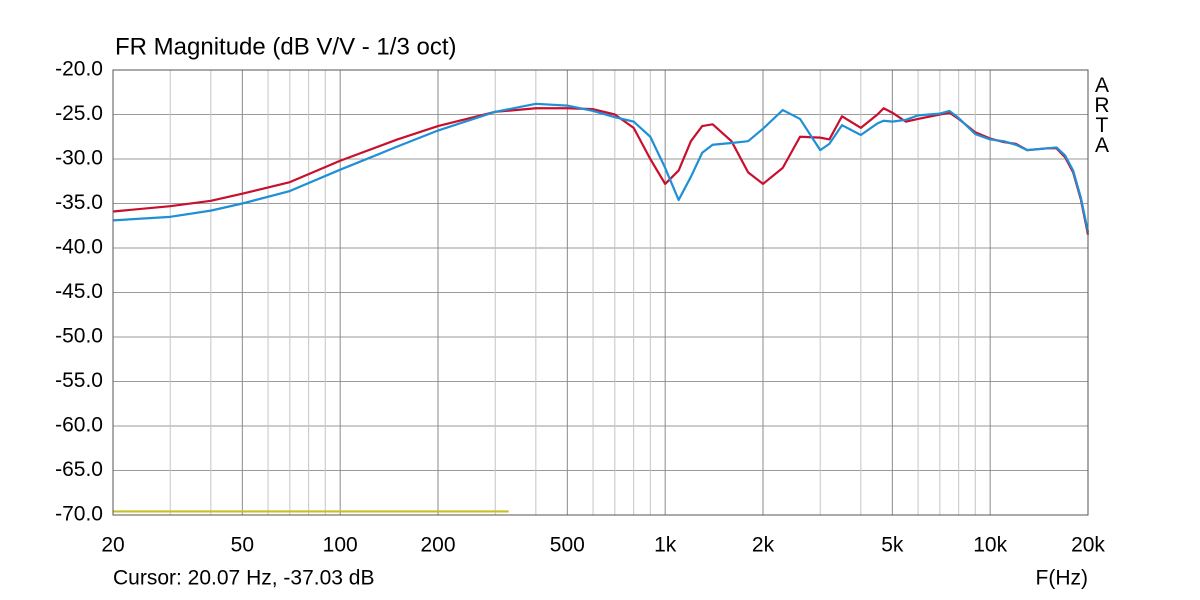 The height and width of the screenshot is (600, 1200). Describe the element at coordinates (112, 545) in the screenshot. I see `x-tick-label: 20` at that location.